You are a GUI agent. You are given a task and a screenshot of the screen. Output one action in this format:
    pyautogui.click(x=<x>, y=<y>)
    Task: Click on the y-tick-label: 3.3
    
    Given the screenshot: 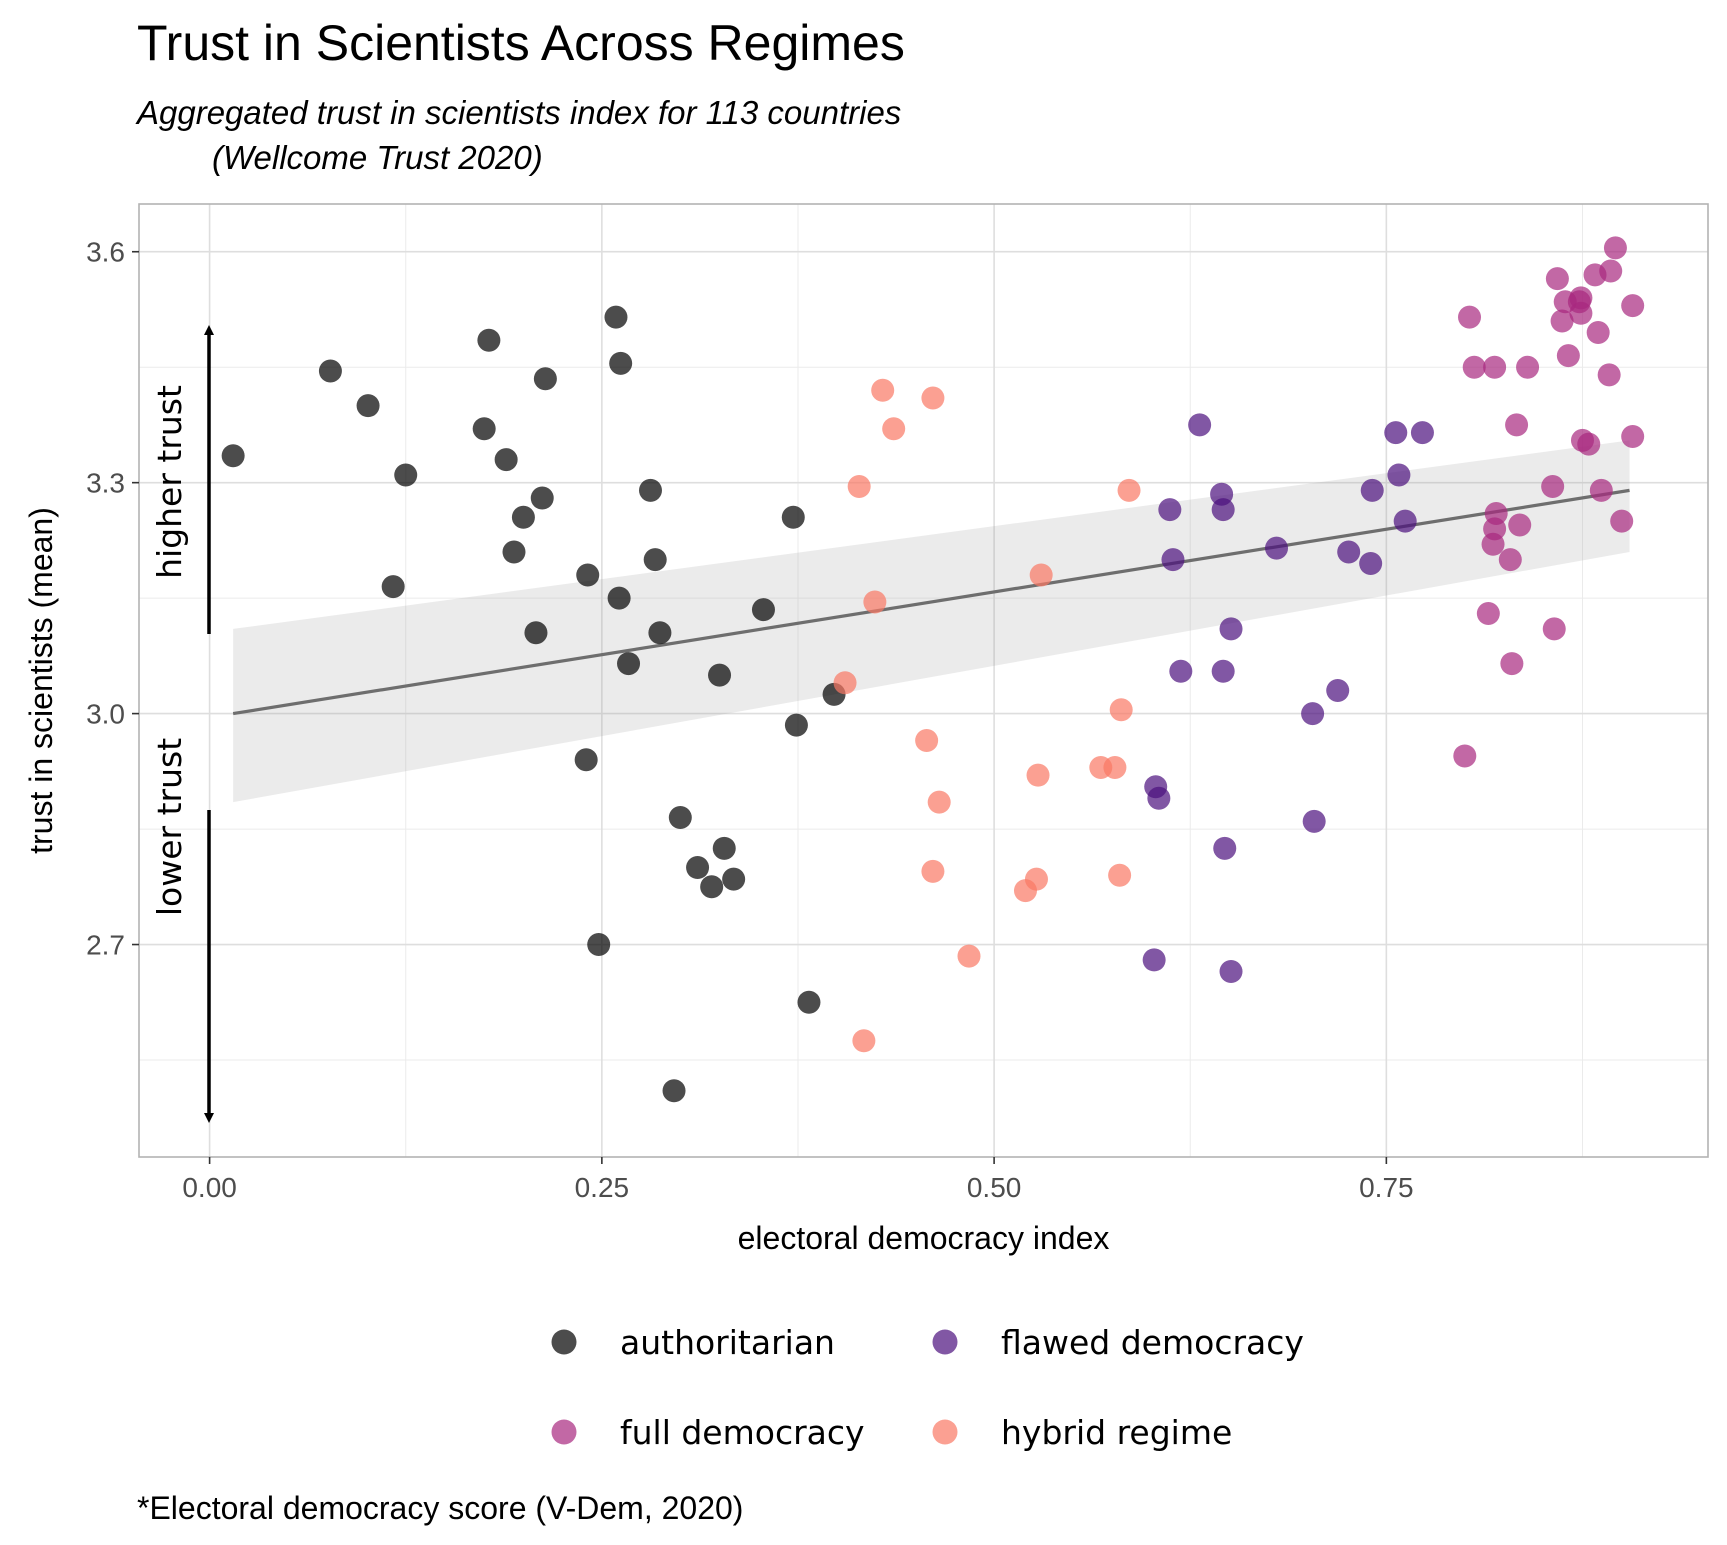 What is the action you would take?
    pyautogui.click(x=105, y=483)
    